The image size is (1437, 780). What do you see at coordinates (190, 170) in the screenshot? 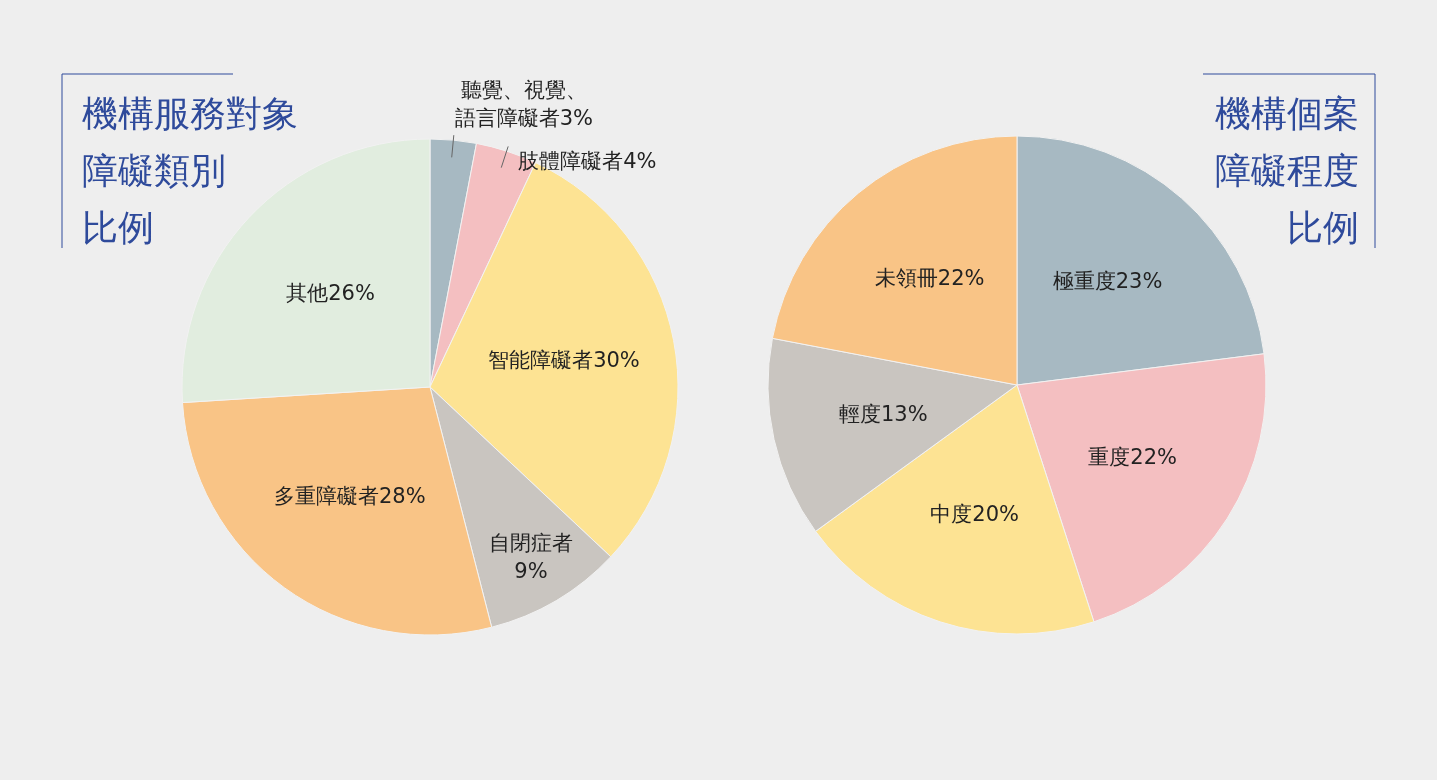
I see `text: 機構服務對象障礙類別比例` at bounding box center [190, 170].